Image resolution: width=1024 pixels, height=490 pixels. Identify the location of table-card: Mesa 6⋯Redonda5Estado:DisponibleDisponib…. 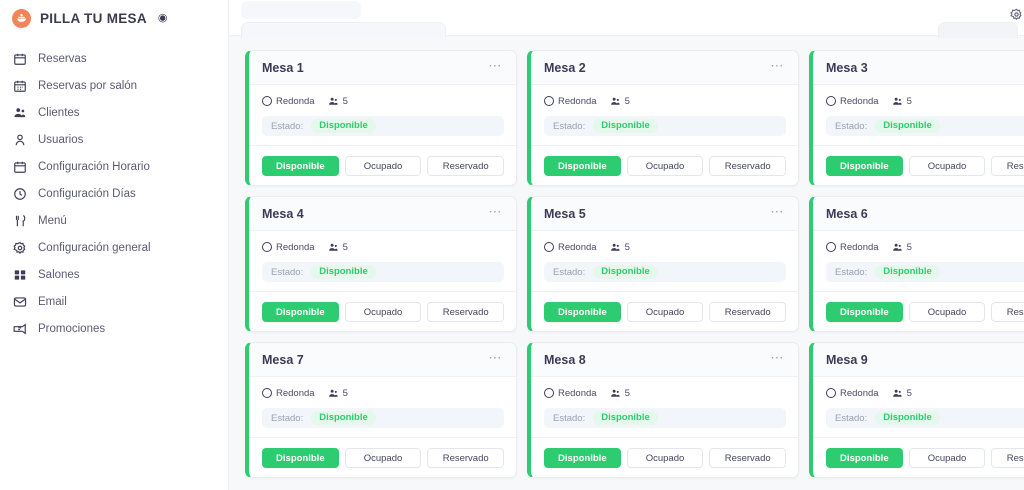
(916, 264).